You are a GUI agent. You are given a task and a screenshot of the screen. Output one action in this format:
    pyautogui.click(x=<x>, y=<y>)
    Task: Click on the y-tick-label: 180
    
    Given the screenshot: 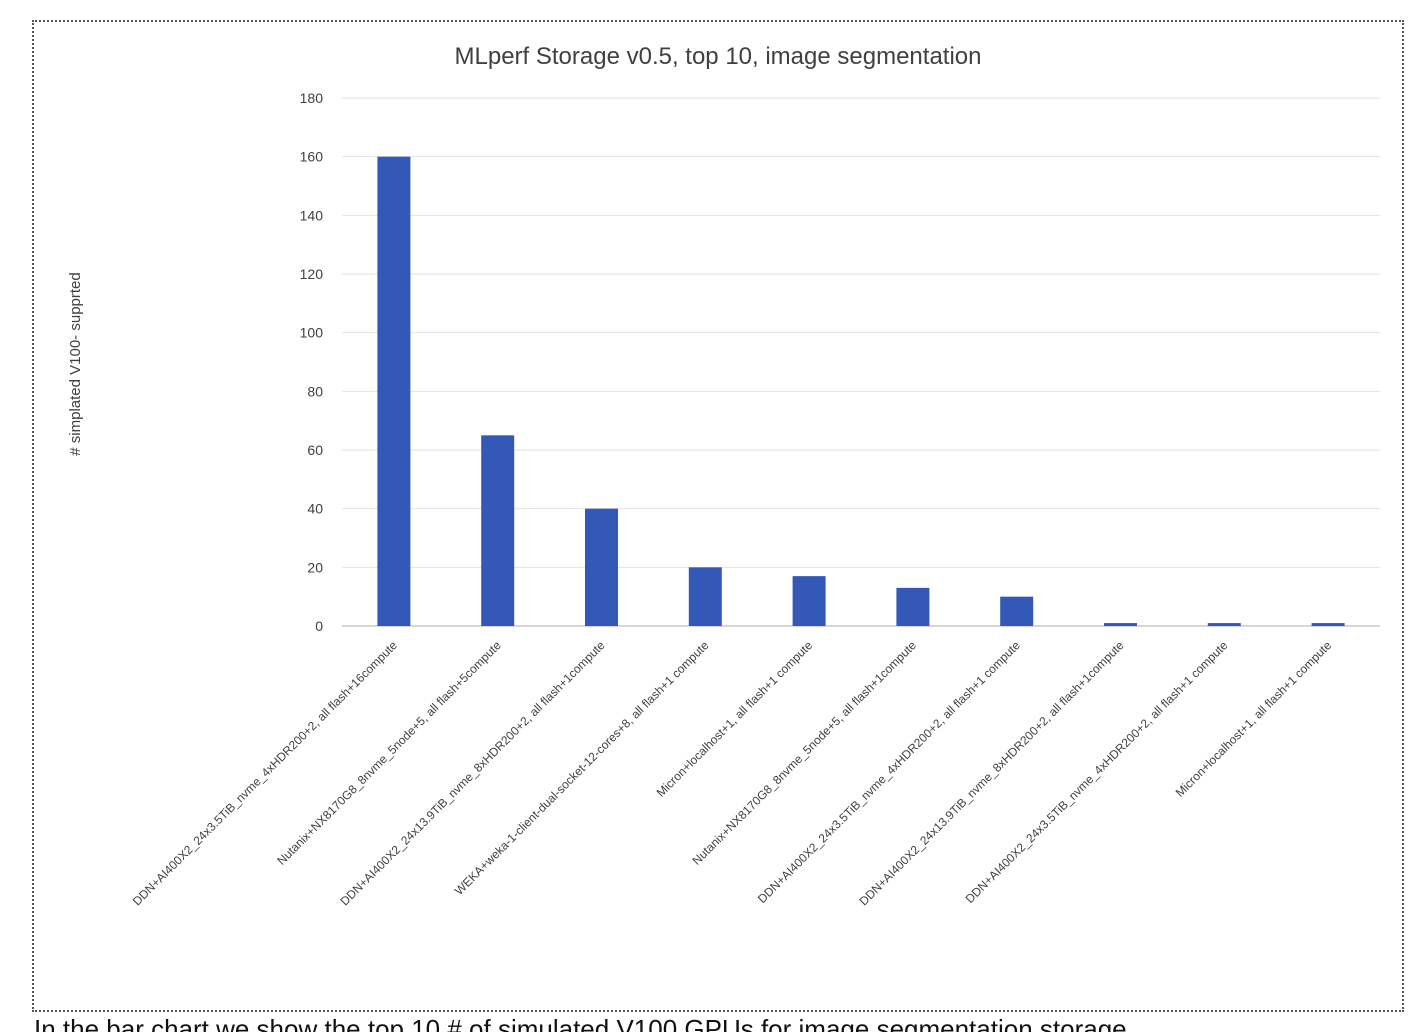 What is the action you would take?
    pyautogui.click(x=312, y=98)
    